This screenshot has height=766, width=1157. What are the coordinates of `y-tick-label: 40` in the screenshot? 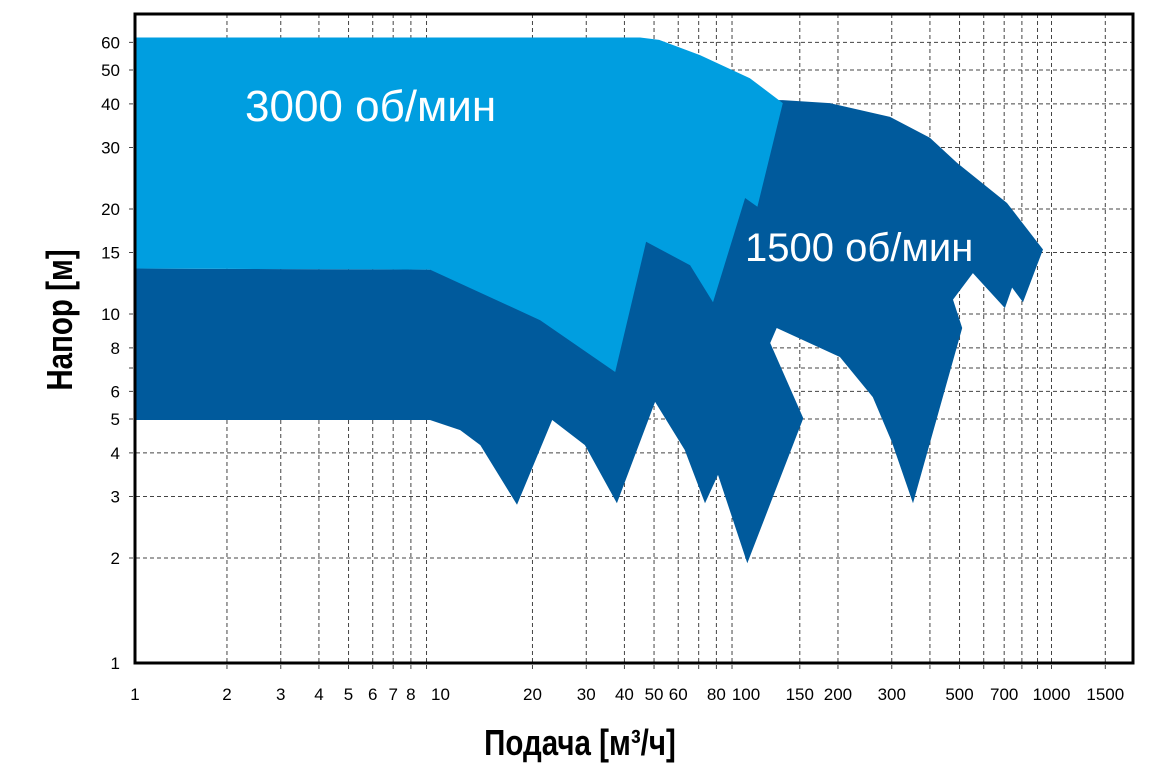 It's located at (110, 104).